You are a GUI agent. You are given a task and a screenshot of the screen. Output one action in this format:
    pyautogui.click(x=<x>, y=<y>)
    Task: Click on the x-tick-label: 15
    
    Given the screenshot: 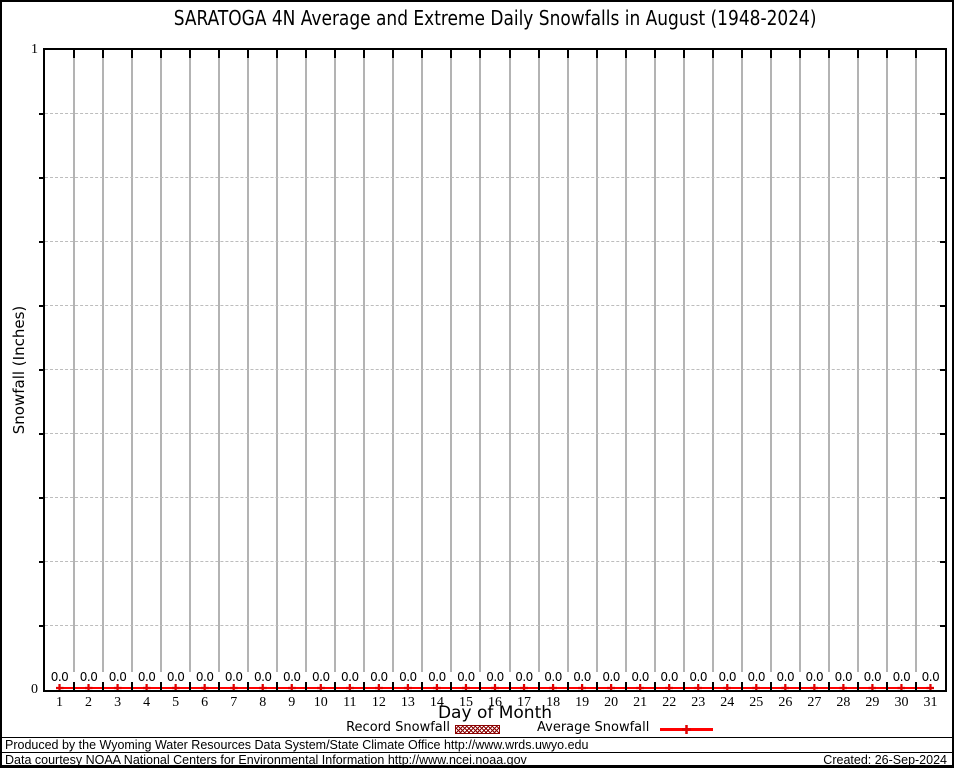 What is the action you would take?
    pyautogui.click(x=465, y=702)
    